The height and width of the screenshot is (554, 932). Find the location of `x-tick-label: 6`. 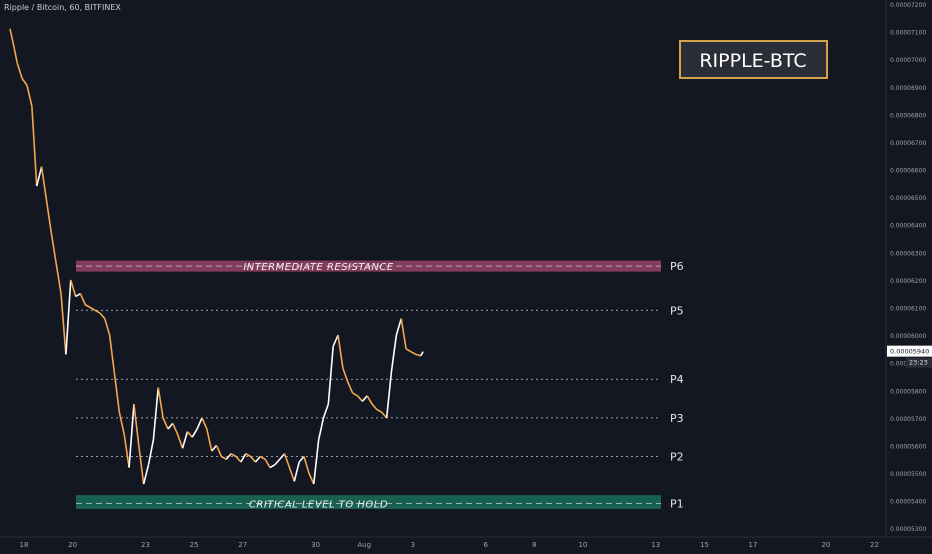

x-tick-label: 6 is located at coordinates (485, 545).